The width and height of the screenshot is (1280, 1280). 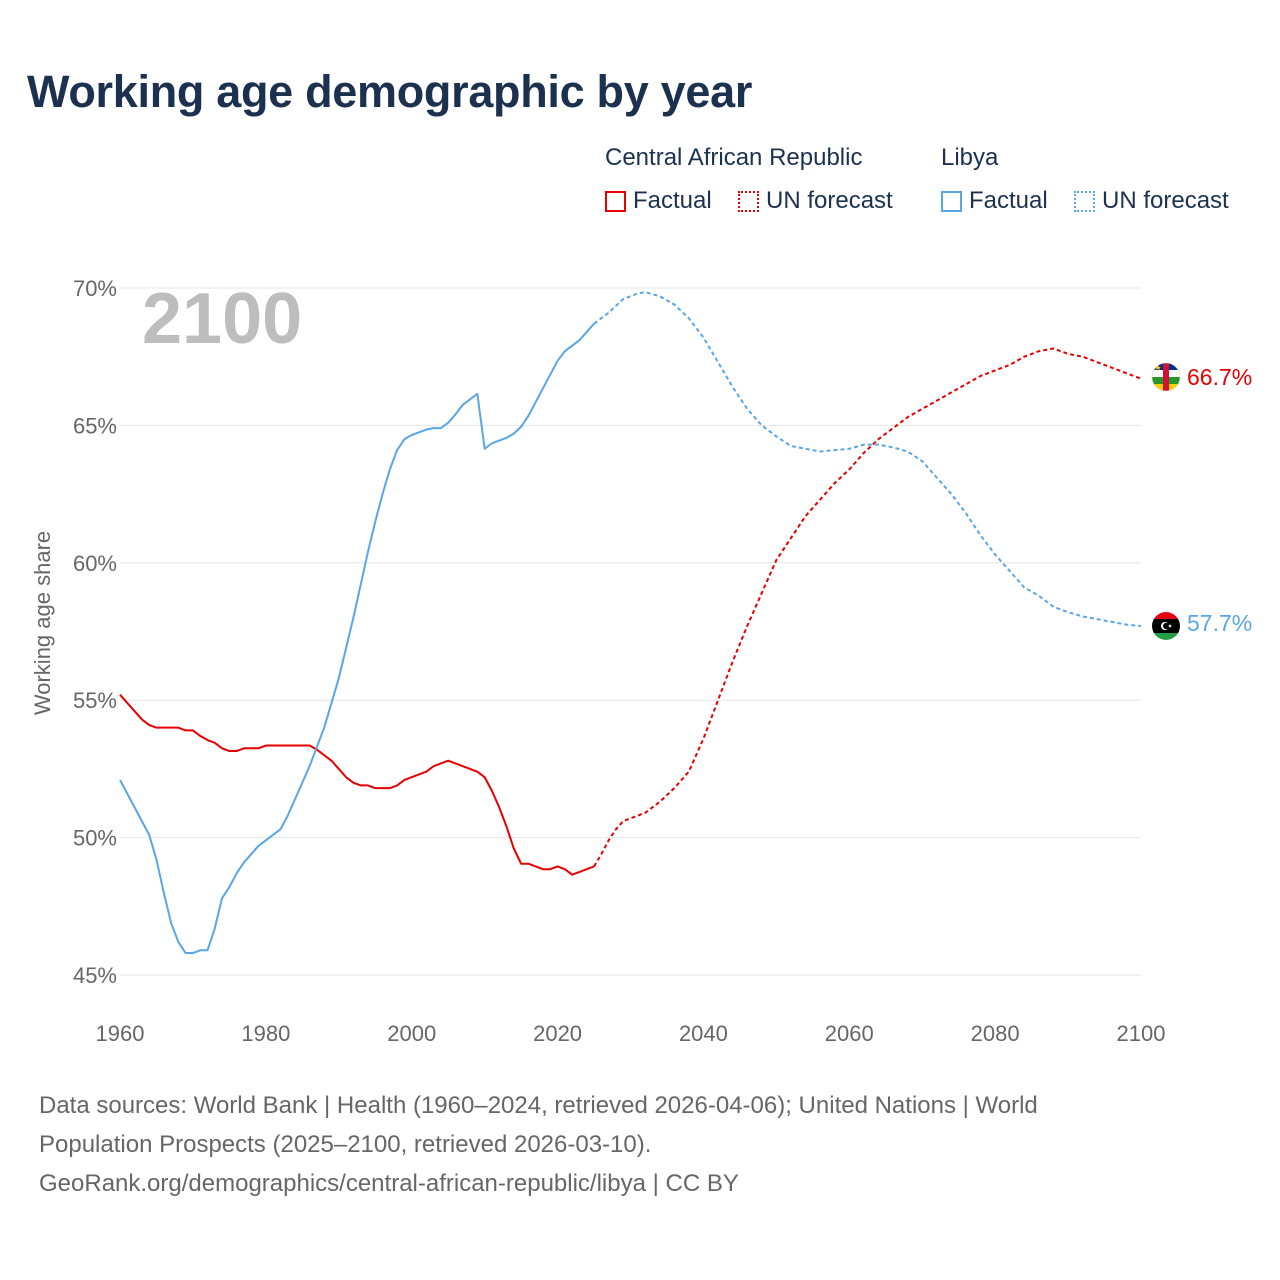 I want to click on central-african-republic-flag-icon, so click(x=1166, y=377).